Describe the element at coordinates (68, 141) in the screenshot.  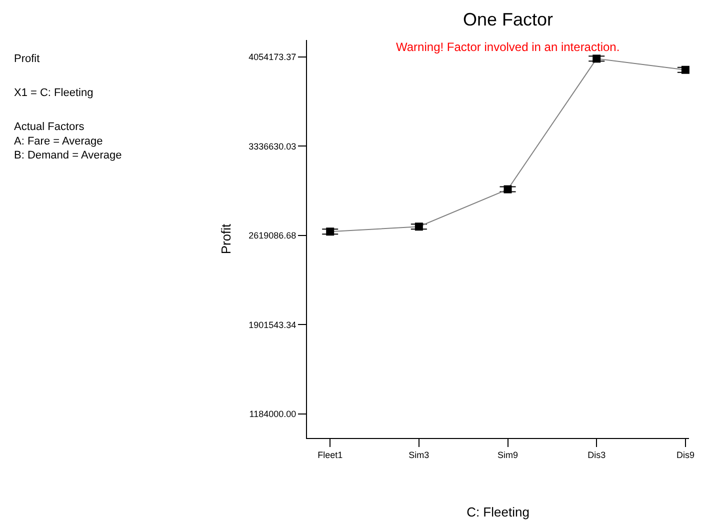
I see `text: Actual Factors A: Fare = Average B: Demand = Average` at that location.